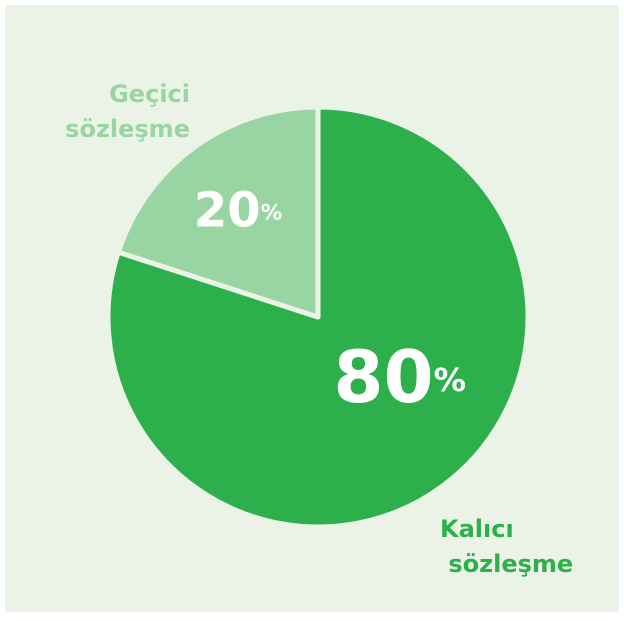 This screenshot has width=624, height=621. Describe the element at coordinates (399, 376) in the screenshot. I see `value-label: 80%` at that location.